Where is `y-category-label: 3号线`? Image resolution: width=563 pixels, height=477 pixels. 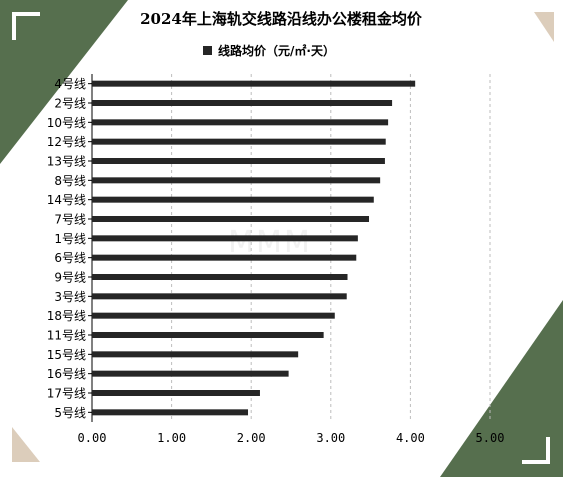
y-category-label: 3号线 is located at coordinates (70, 297).